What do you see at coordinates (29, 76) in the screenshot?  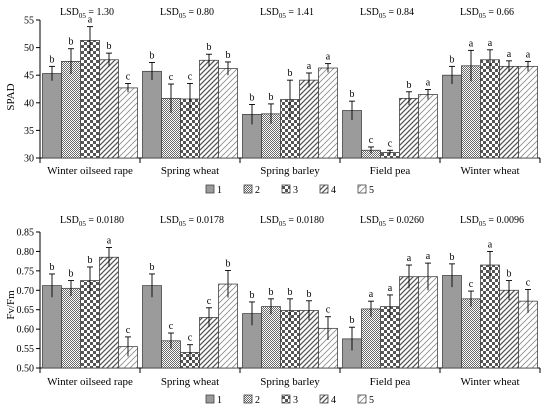 I see `y-tick-label: 45` at bounding box center [29, 76].